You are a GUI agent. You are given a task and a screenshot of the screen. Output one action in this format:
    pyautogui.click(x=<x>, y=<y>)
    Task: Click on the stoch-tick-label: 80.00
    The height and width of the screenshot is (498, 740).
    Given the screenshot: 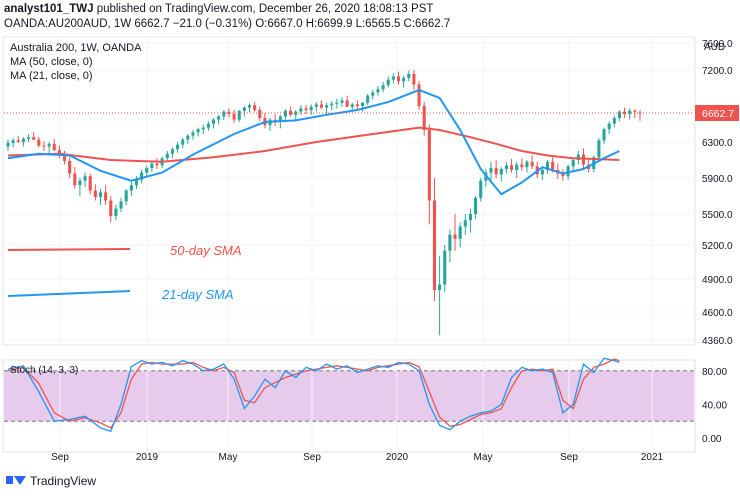 What is the action you would take?
    pyautogui.click(x=714, y=372)
    